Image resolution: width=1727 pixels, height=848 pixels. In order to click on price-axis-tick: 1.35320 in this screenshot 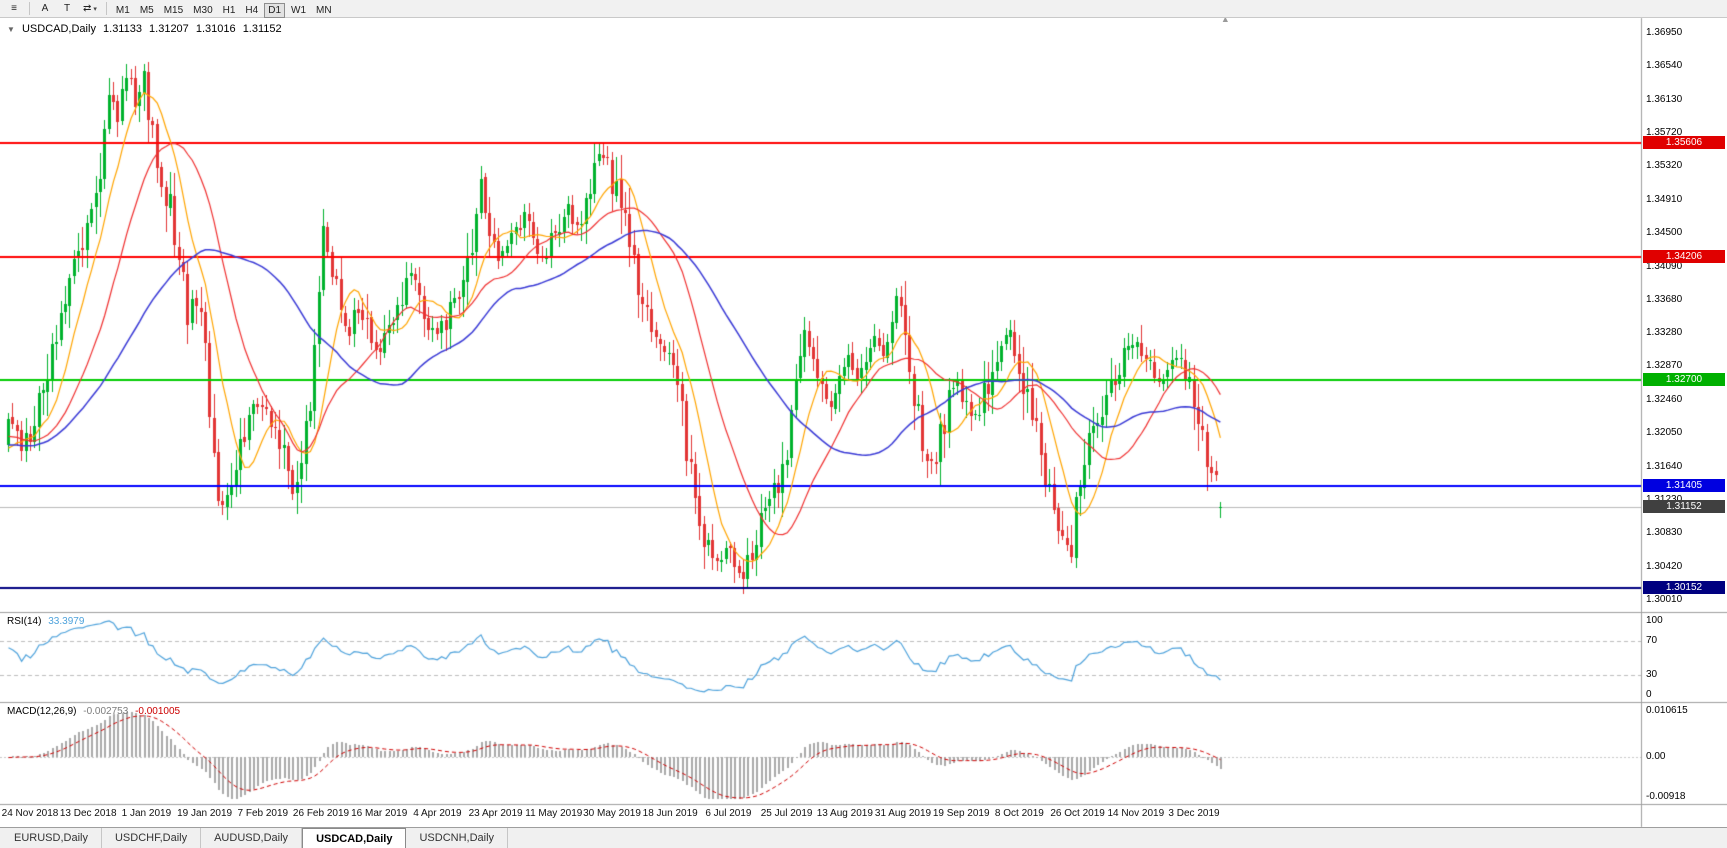, I will do `click(1664, 166)`.